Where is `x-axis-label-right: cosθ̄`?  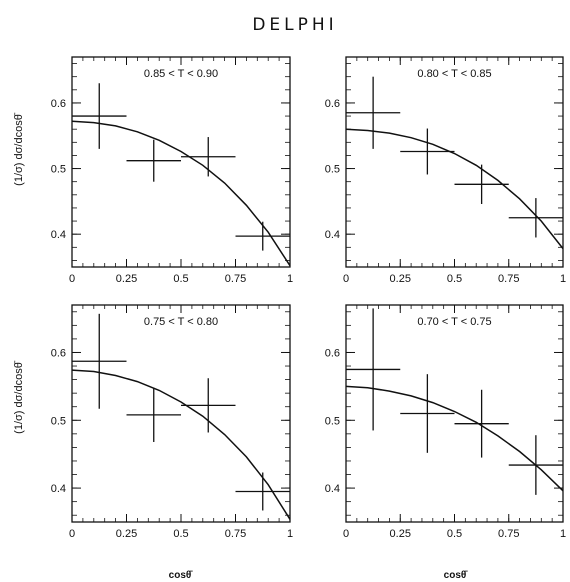 x-axis-label-right: cosθ̄ is located at coordinates (456, 575).